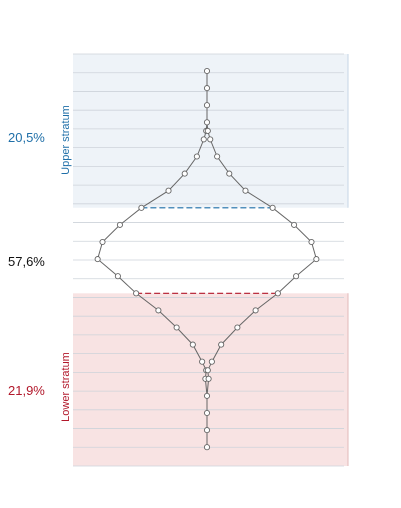  What do you see at coordinates (207, 250) in the screenshot?
I see `stratum-separators` at bounding box center [207, 250].